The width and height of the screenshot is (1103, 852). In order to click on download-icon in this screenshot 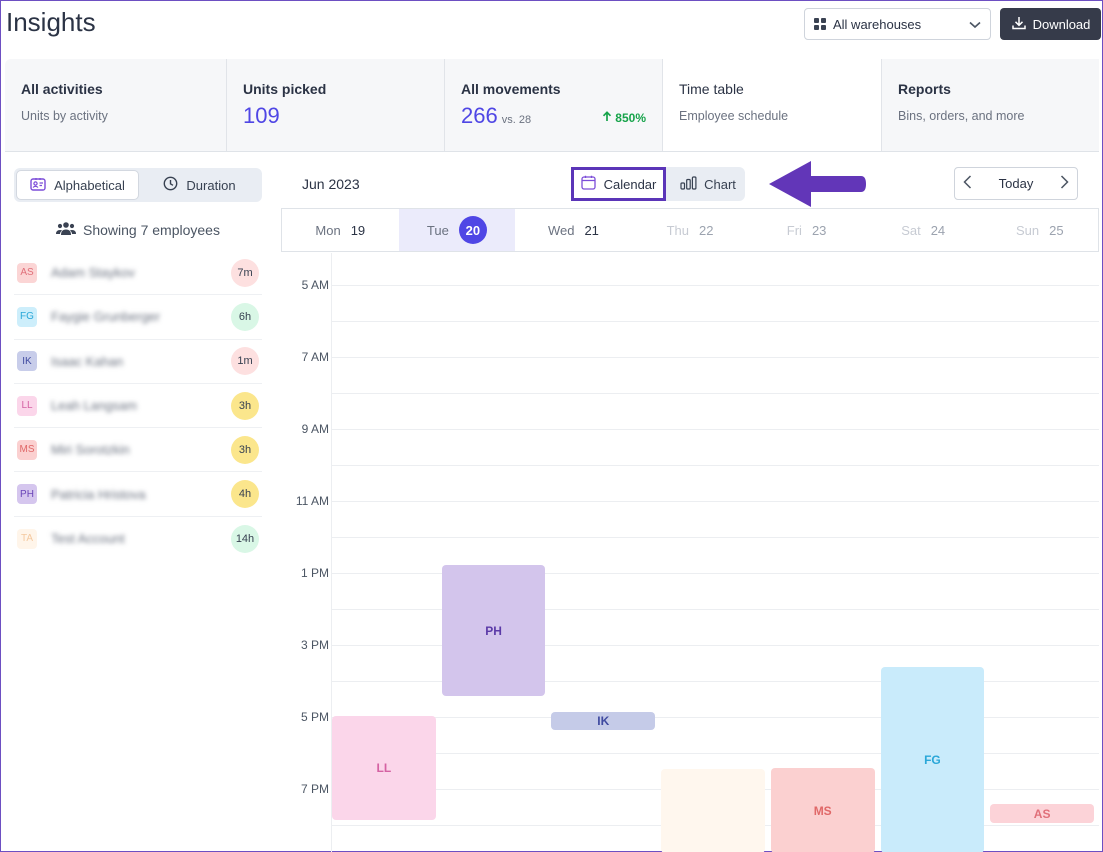, I will do `click(1019, 24)`.